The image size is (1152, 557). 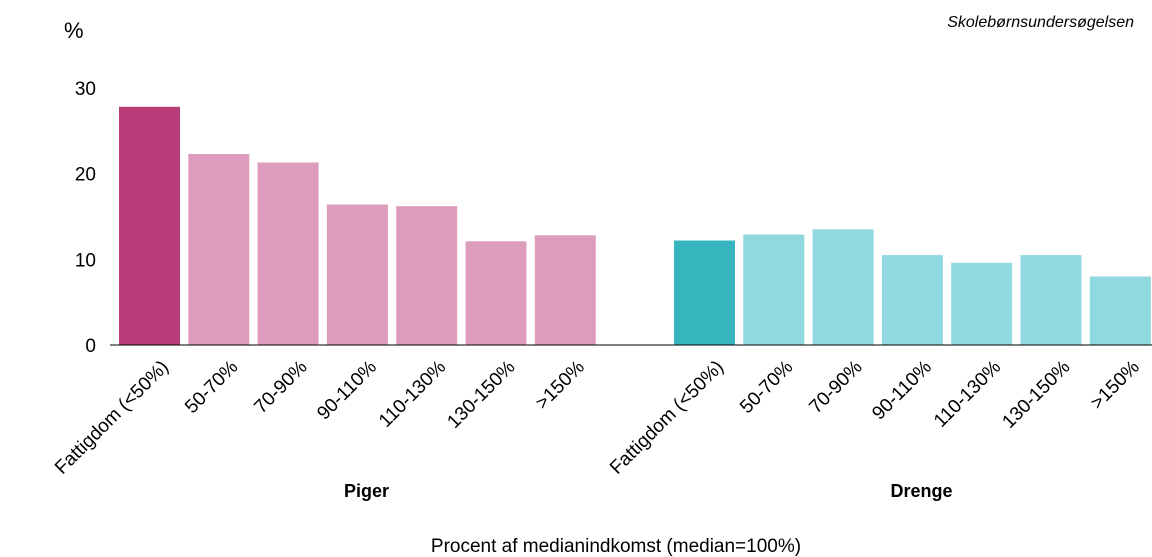 I want to click on source-label: Skolebørnsundersøgelsen, so click(x=1040, y=22).